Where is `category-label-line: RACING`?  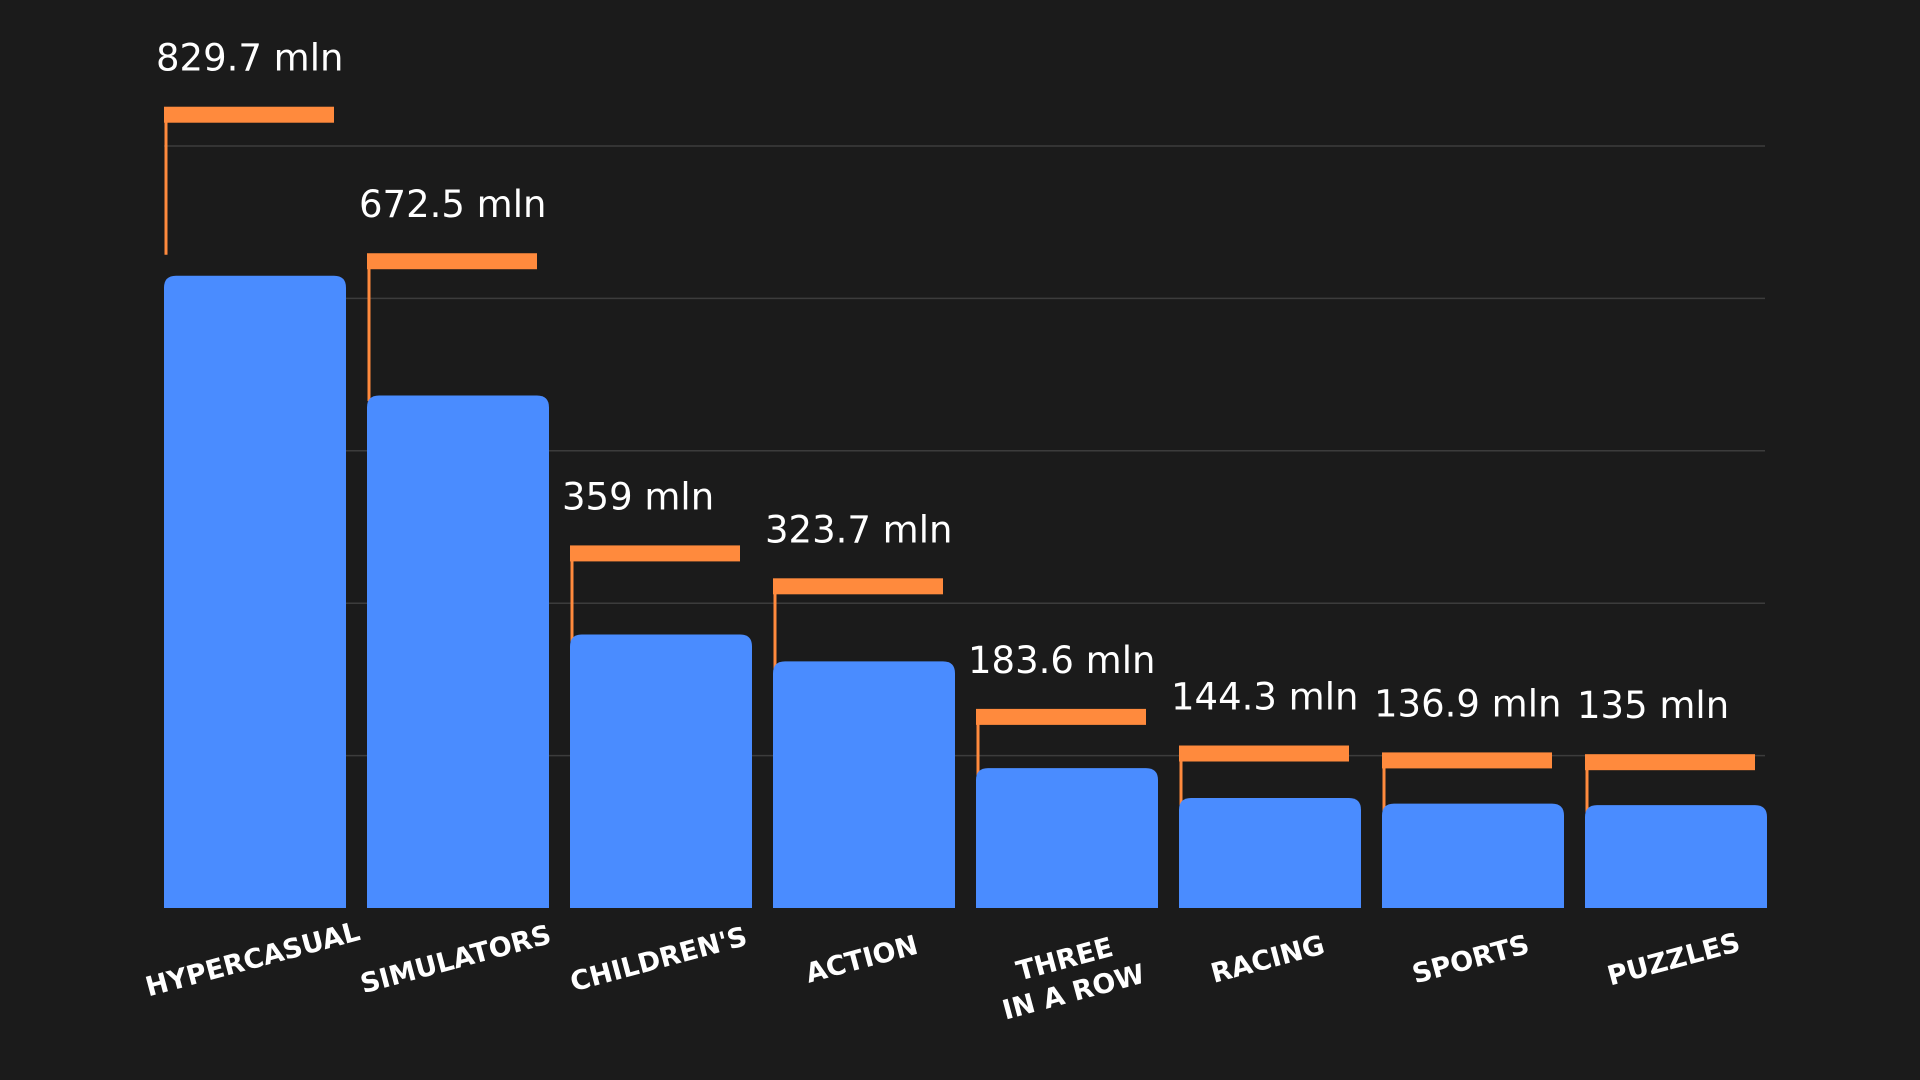
category-label-line: RACING is located at coordinates (1268, 960).